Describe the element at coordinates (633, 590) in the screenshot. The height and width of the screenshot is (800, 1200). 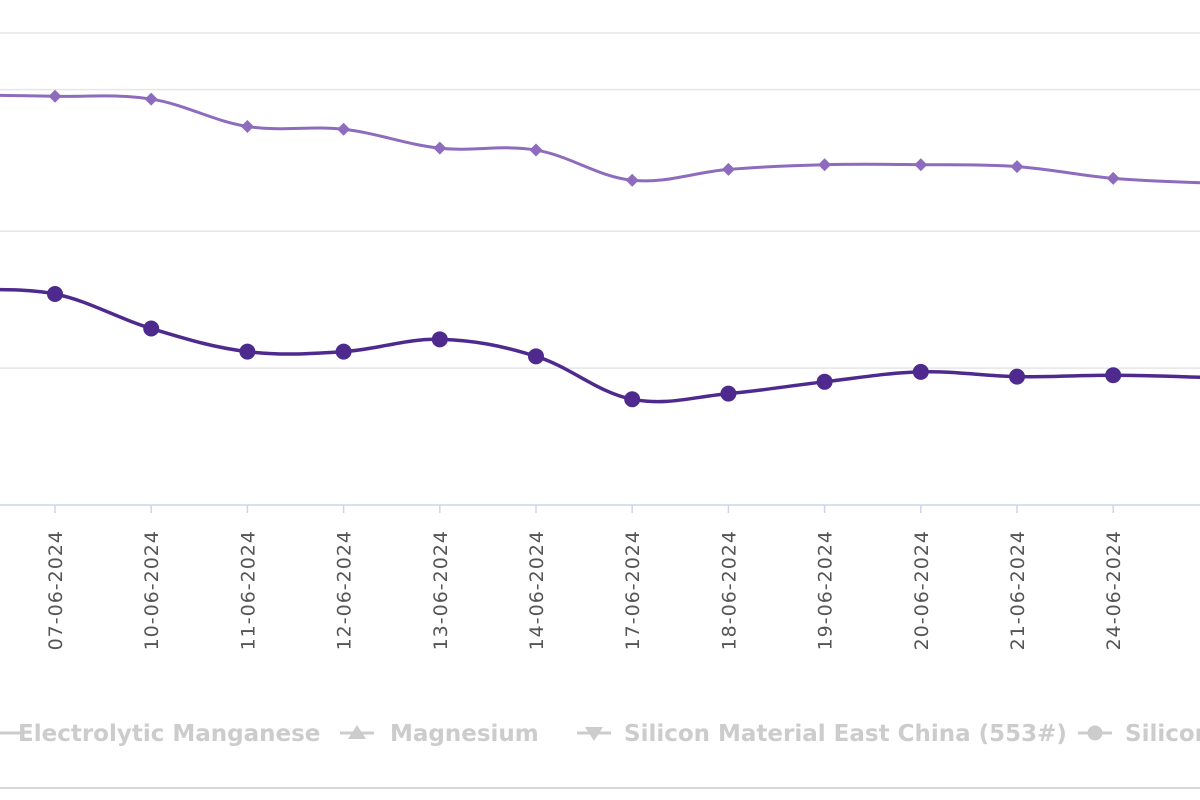
I see `x-tick-label: 17-06-2024` at that location.